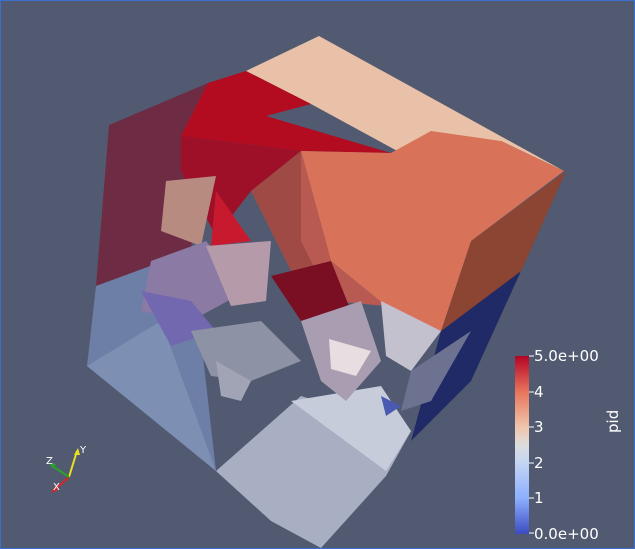 The image size is (635, 549). I want to click on interior-slate, so click(436, 371).